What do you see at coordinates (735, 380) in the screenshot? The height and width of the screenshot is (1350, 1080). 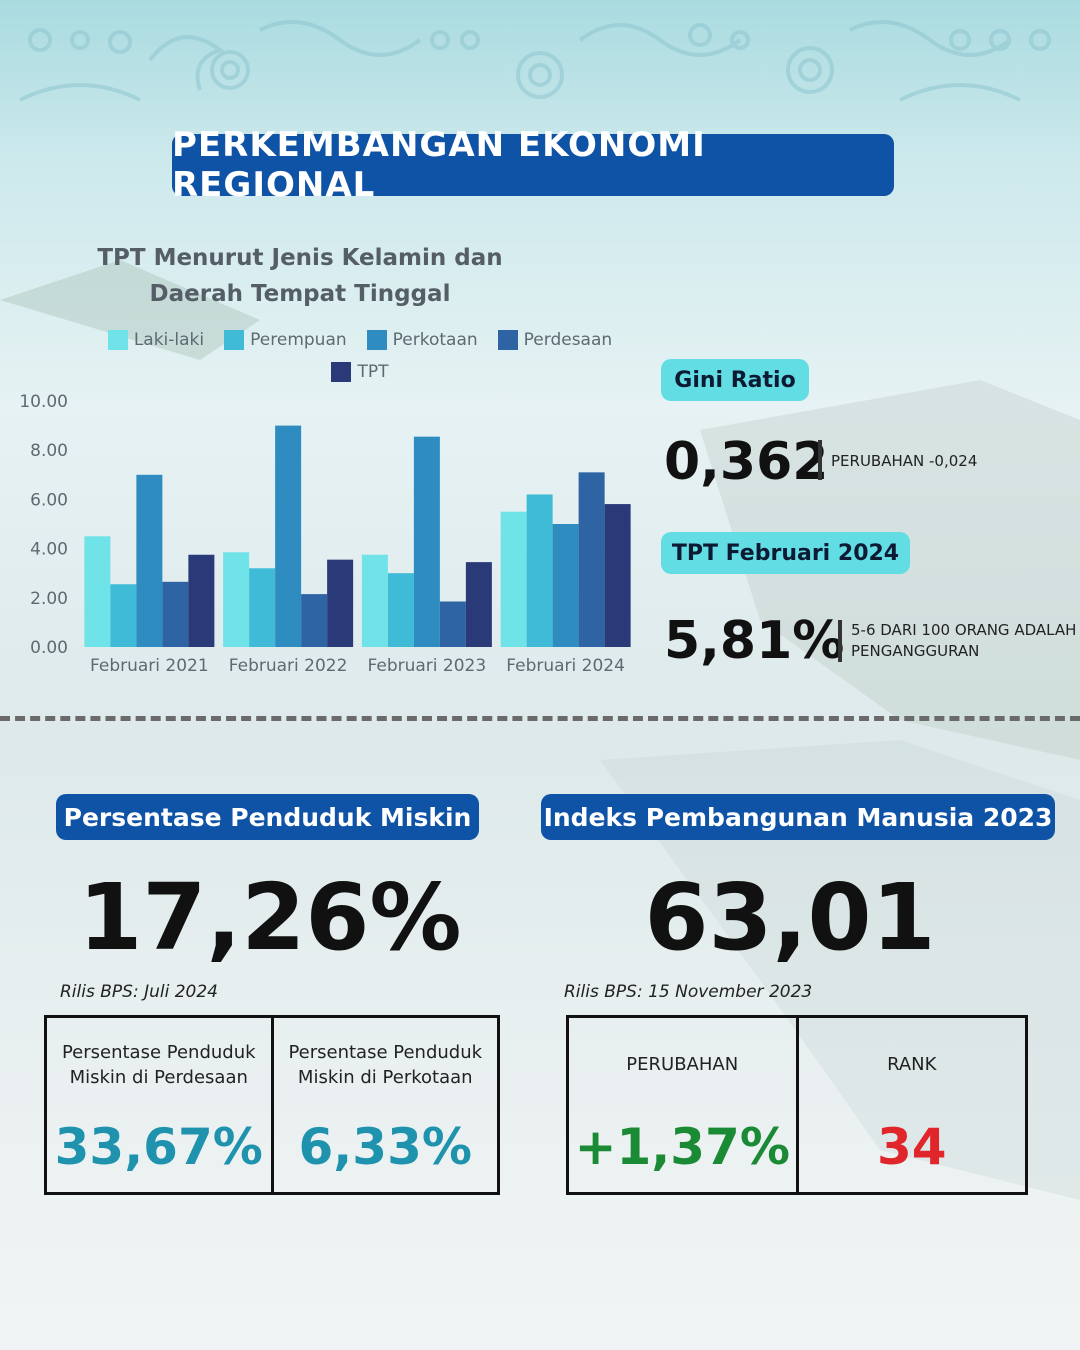 I see `gini-ratio-label: Gini Ratio` at bounding box center [735, 380].